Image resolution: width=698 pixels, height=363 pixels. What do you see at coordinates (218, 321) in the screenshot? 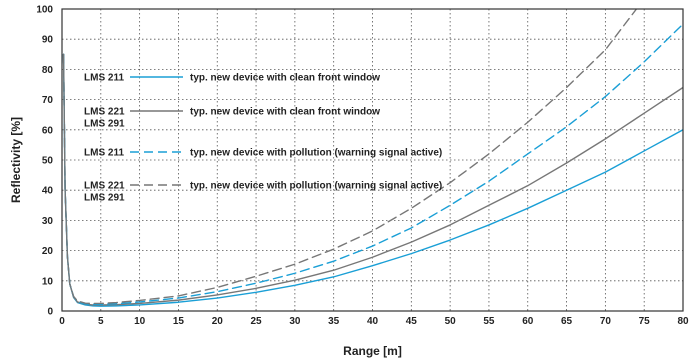
I see `x-tick-label: 20` at bounding box center [218, 321].